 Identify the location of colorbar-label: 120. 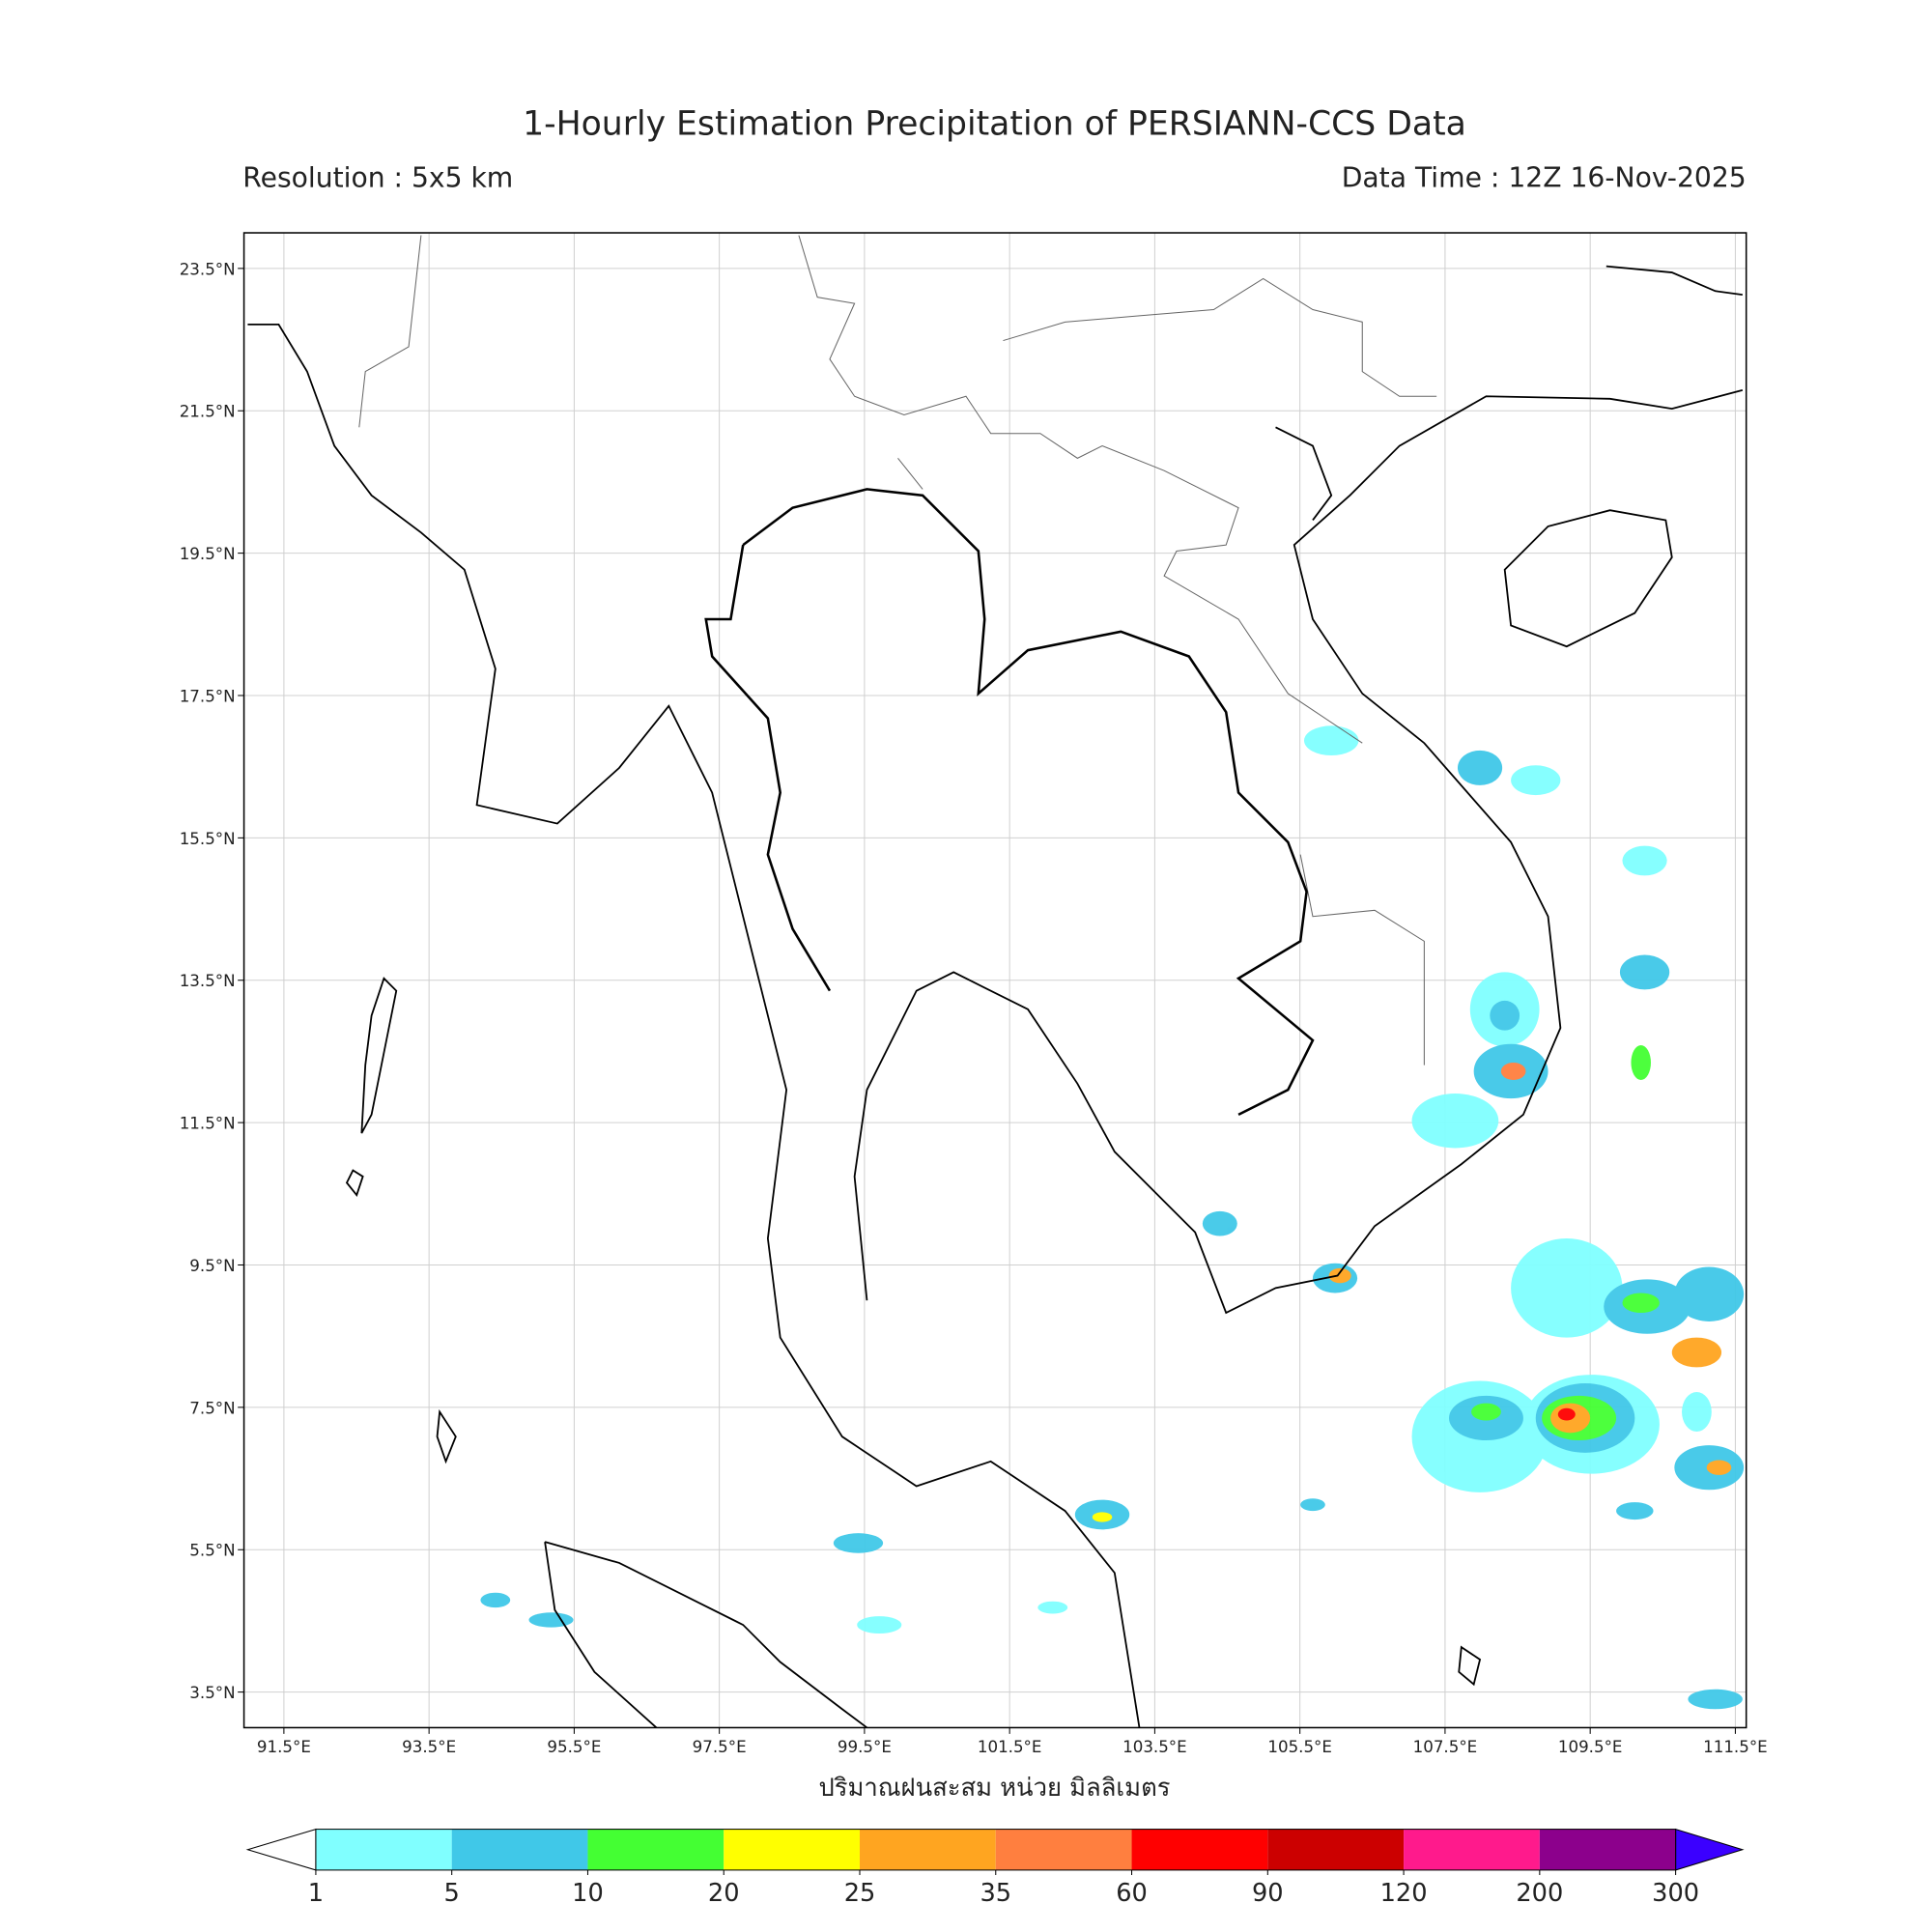
(1404, 1893).